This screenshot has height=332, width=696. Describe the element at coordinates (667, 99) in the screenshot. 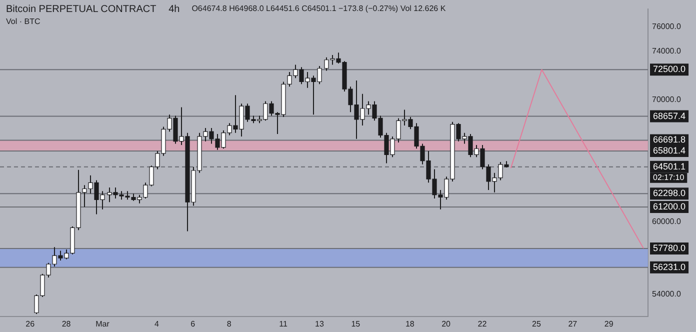

I see `y-tick-label: 70000.0` at that location.